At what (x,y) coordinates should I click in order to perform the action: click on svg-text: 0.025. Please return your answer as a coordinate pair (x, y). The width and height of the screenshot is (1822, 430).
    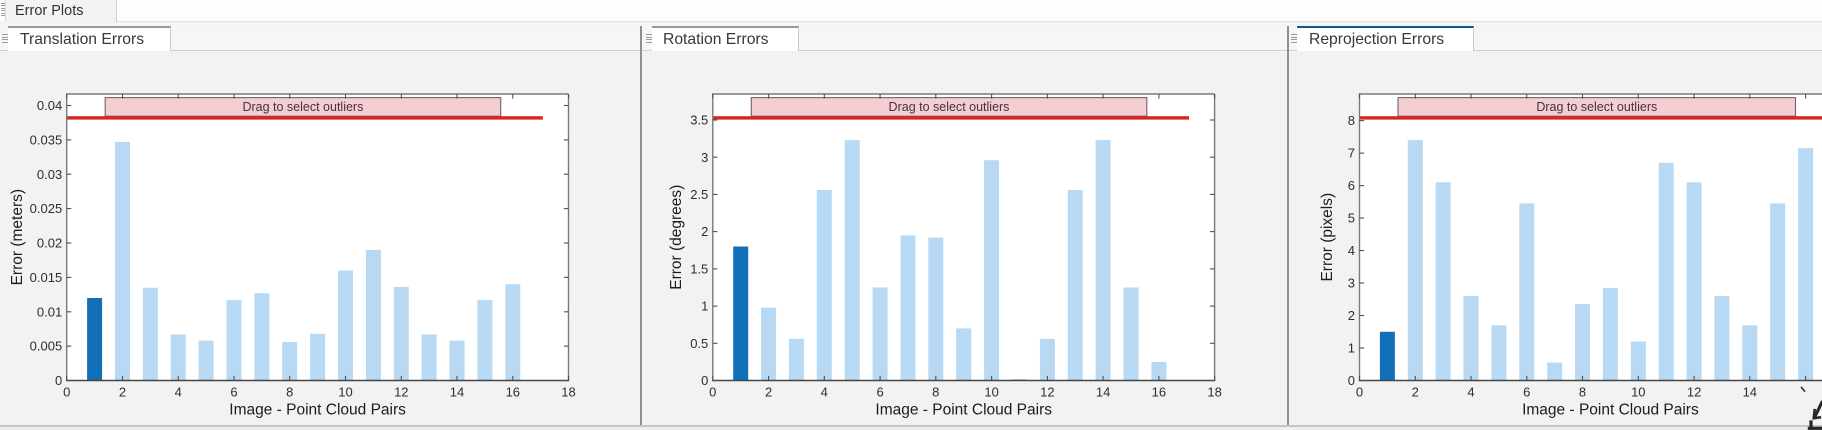
    Looking at the image, I should click on (46, 208).